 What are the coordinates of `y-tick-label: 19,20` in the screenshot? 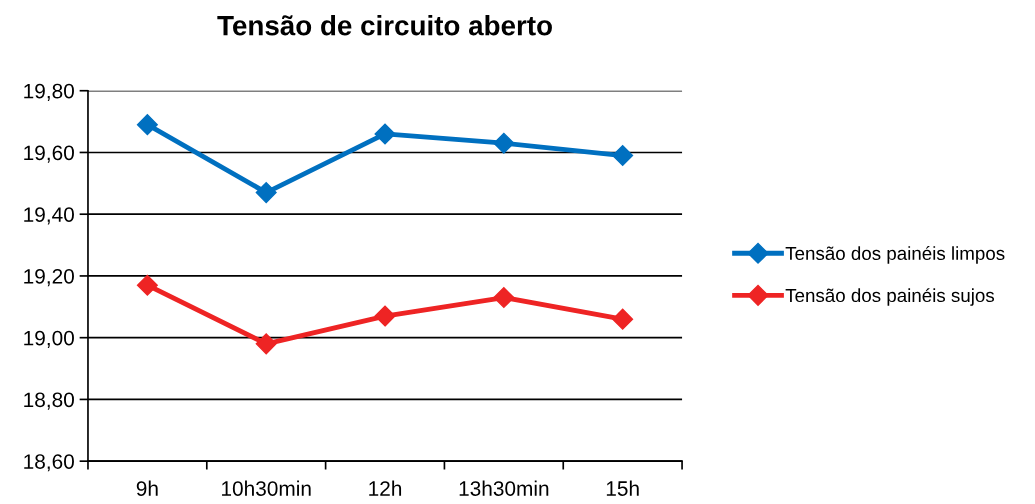 It's located at (49, 277).